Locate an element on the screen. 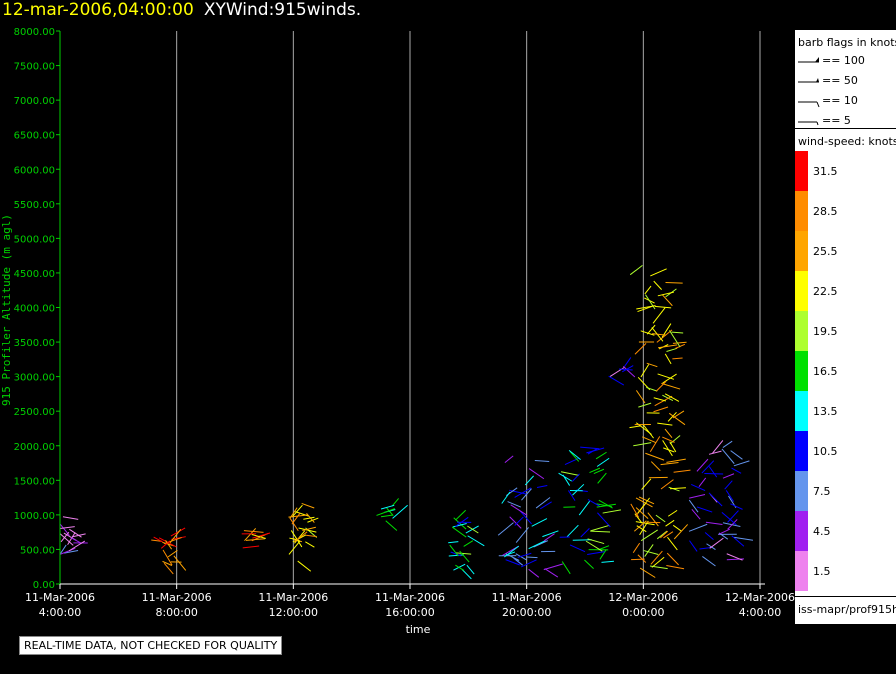  y-tick-label: 4500.00 is located at coordinates (34, 274).